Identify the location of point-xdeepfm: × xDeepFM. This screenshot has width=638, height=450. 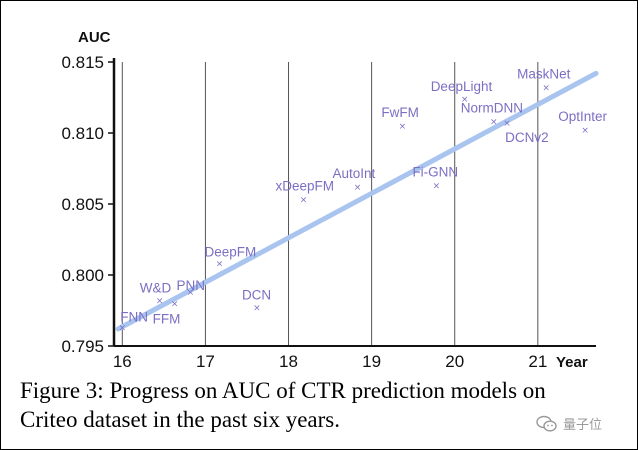
(304, 192).